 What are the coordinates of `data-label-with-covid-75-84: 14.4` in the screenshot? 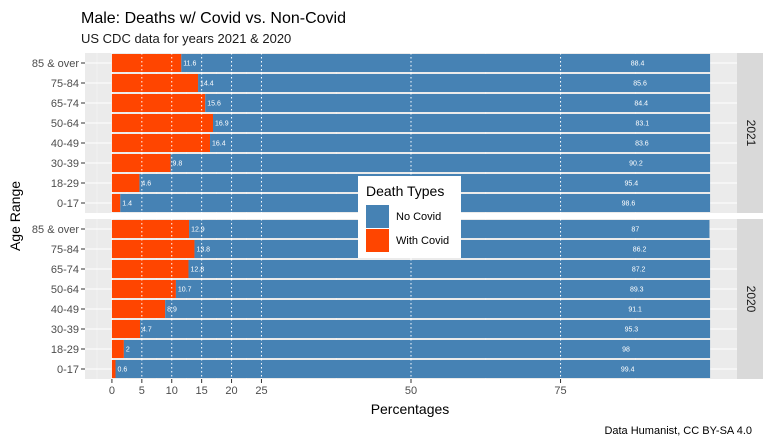 It's located at (207, 84).